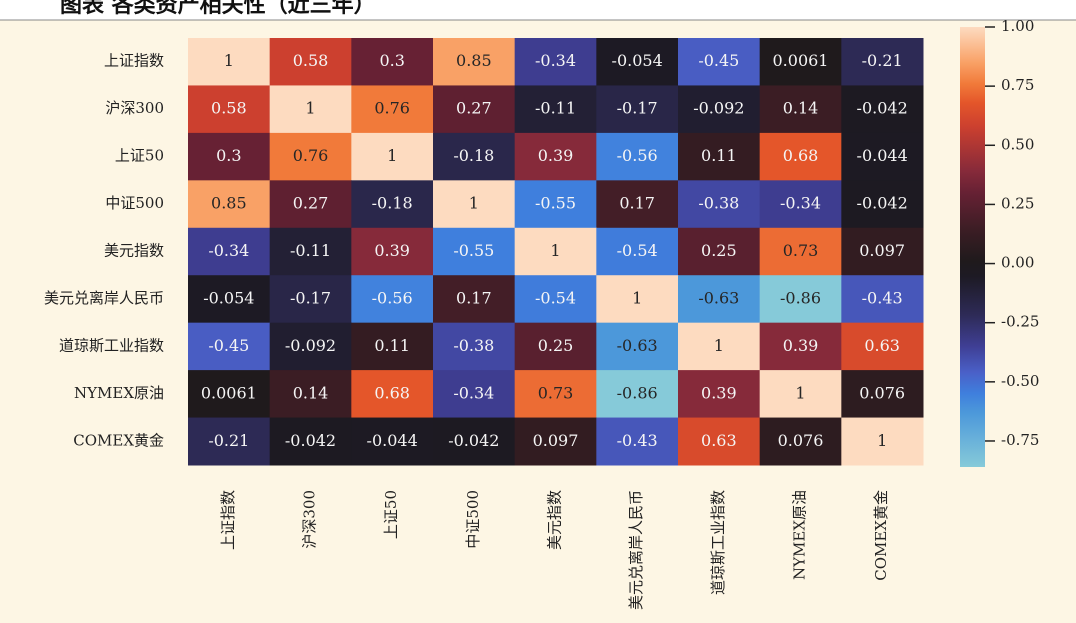  Describe the element at coordinates (134, 108) in the screenshot. I see `y-tick-label: 沪深300` at that location.